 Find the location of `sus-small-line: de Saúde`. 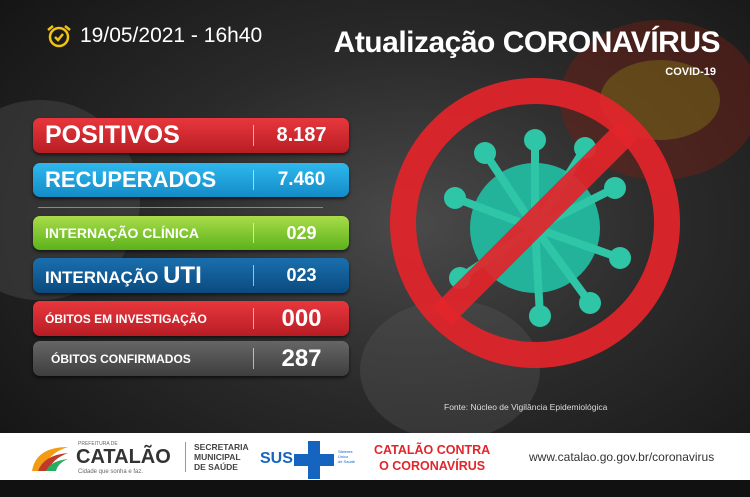

sus-small-line: de Saúde is located at coordinates (347, 461).